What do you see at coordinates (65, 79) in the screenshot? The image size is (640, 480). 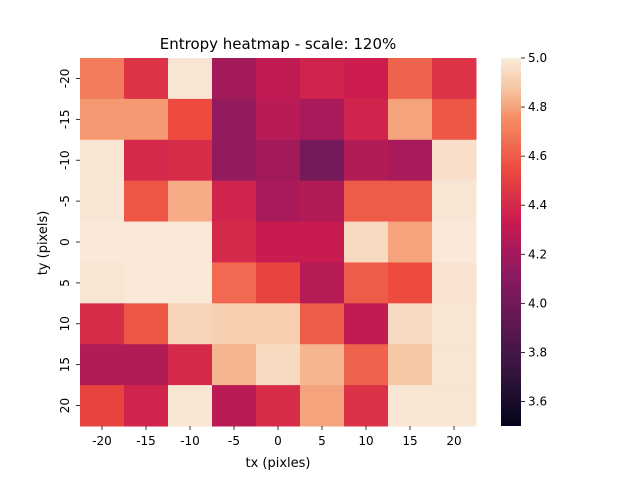 I see `y-tick-label: -20` at bounding box center [65, 79].